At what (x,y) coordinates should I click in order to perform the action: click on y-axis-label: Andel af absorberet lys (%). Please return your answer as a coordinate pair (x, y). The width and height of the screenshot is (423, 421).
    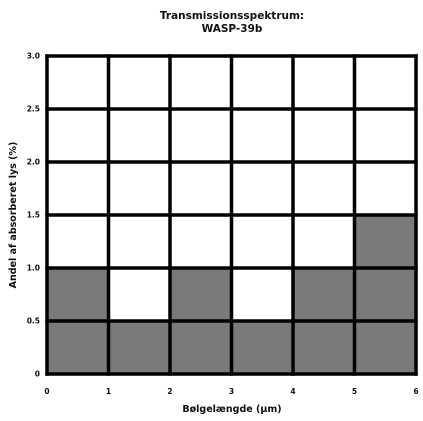
    Looking at the image, I should click on (13, 215).